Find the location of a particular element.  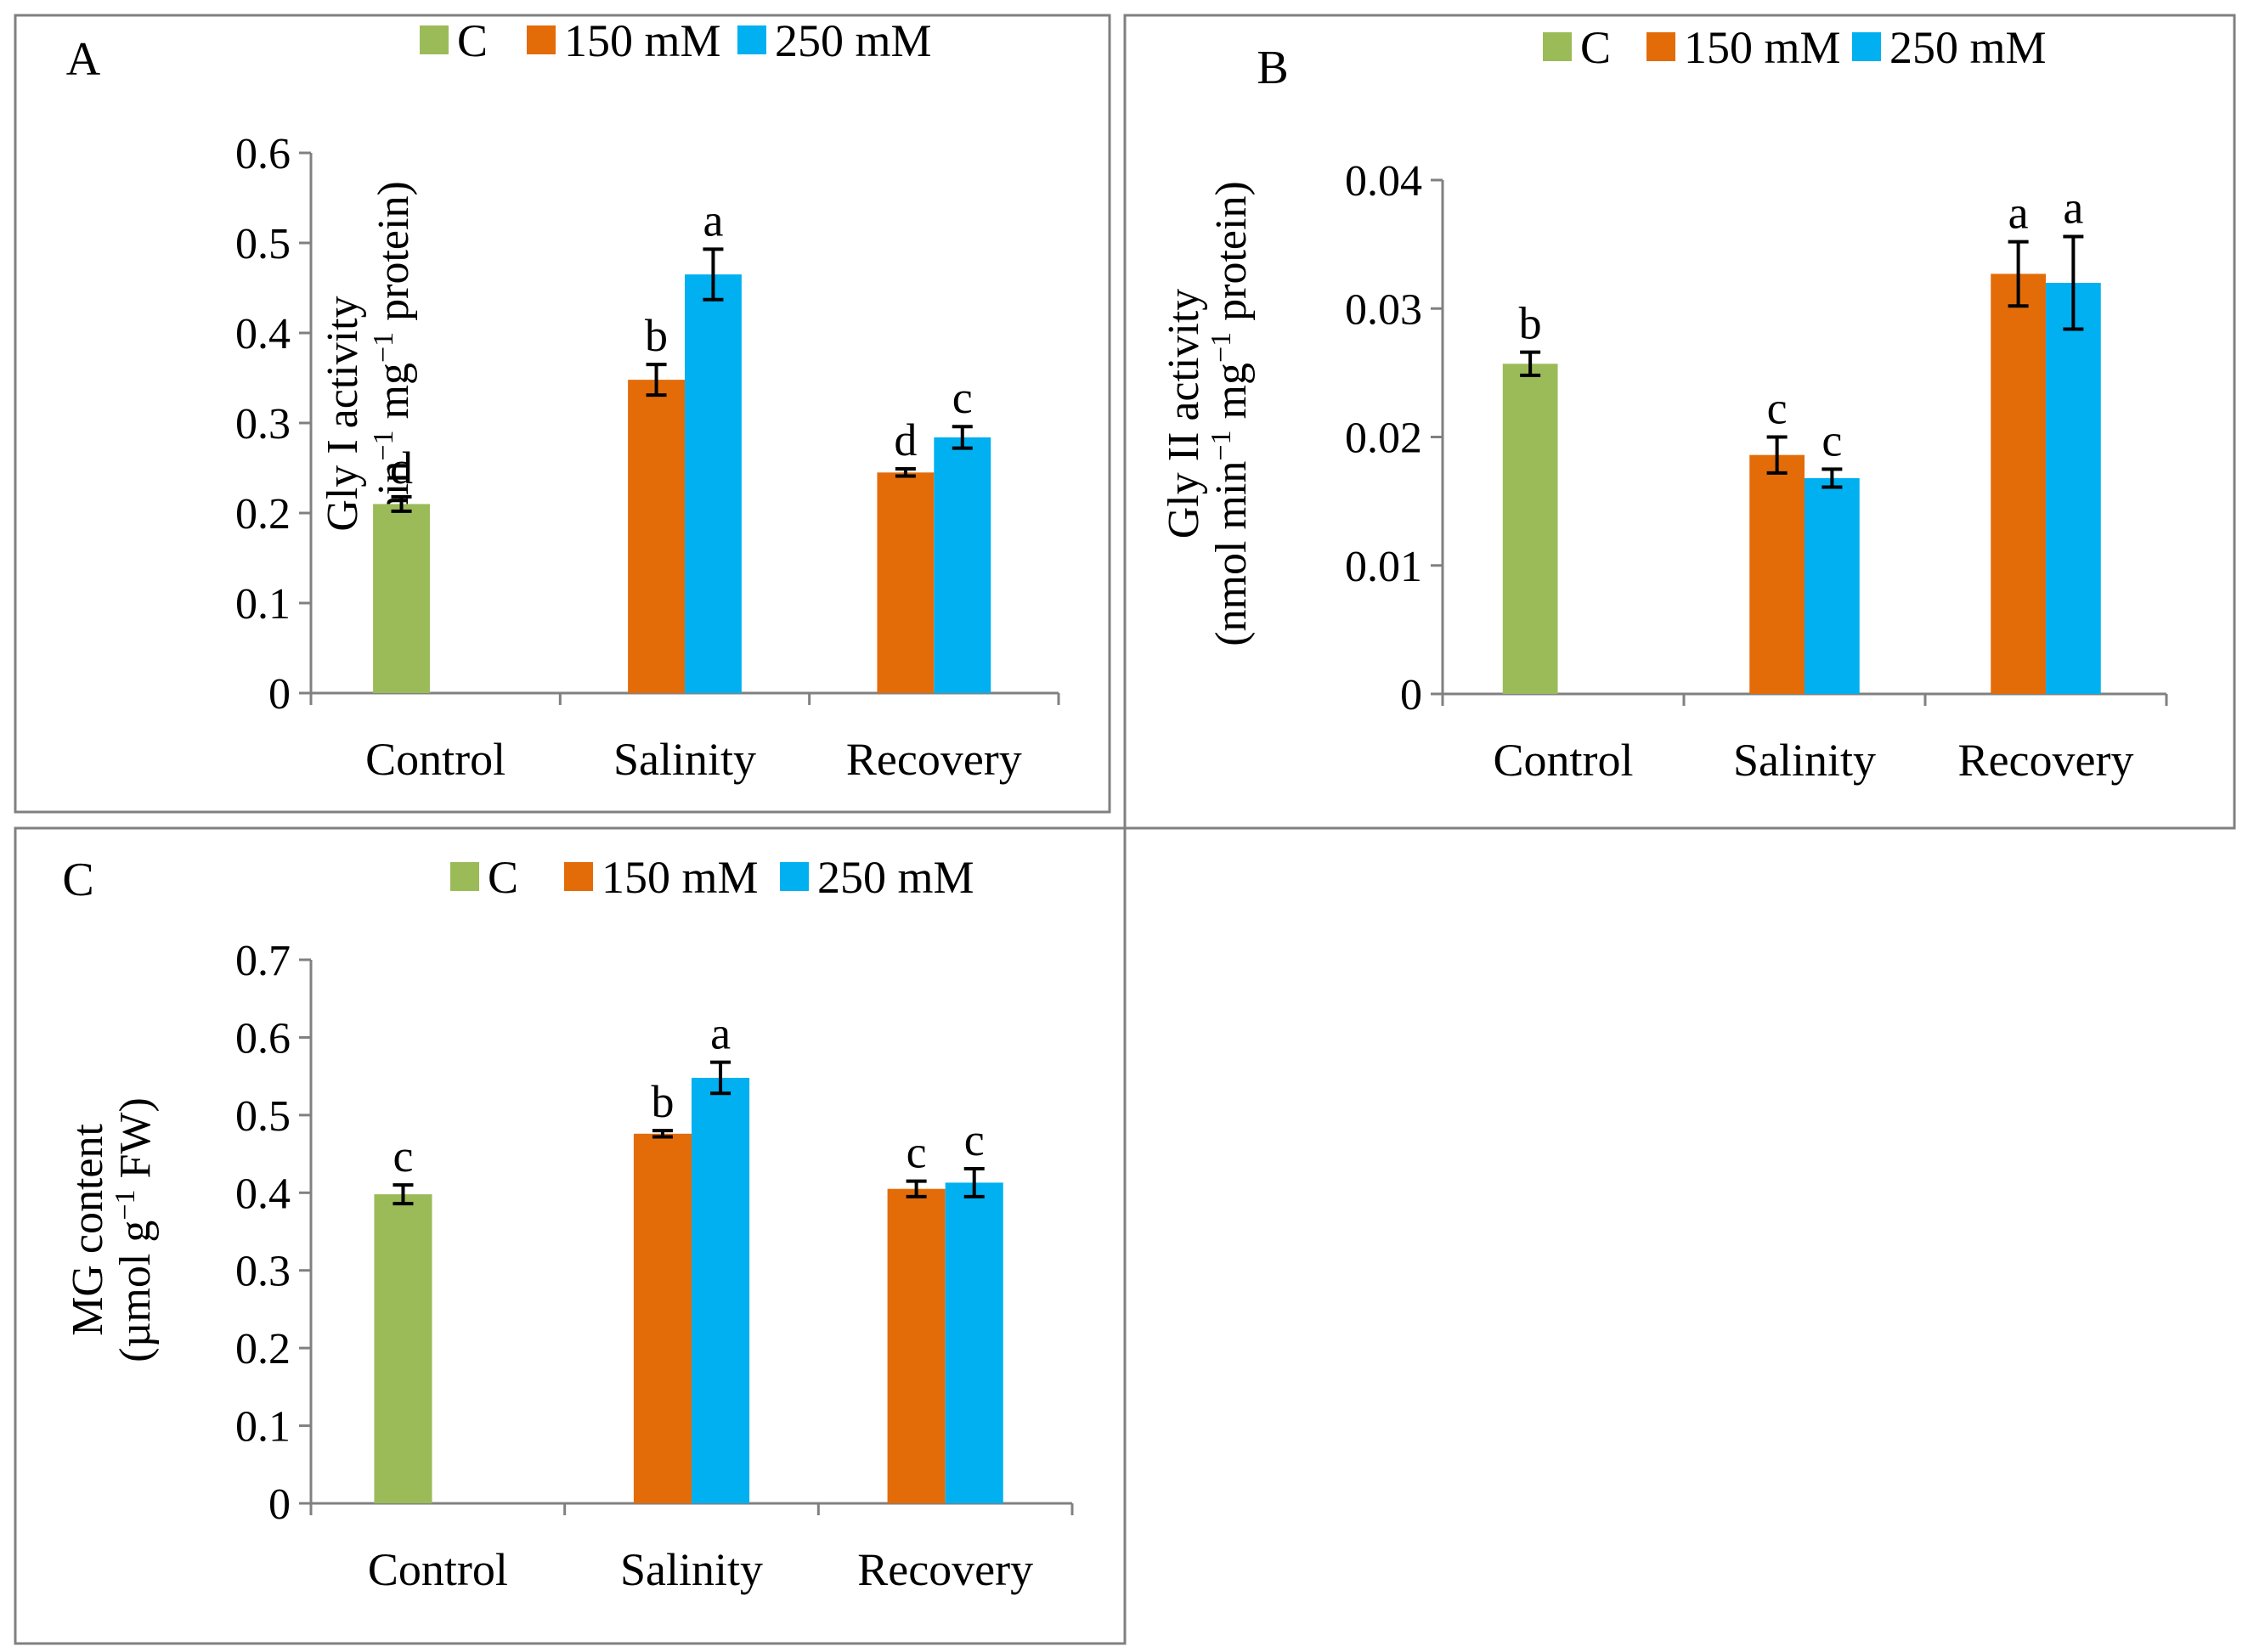

y-tick-label: 0.01 is located at coordinates (1383, 567).